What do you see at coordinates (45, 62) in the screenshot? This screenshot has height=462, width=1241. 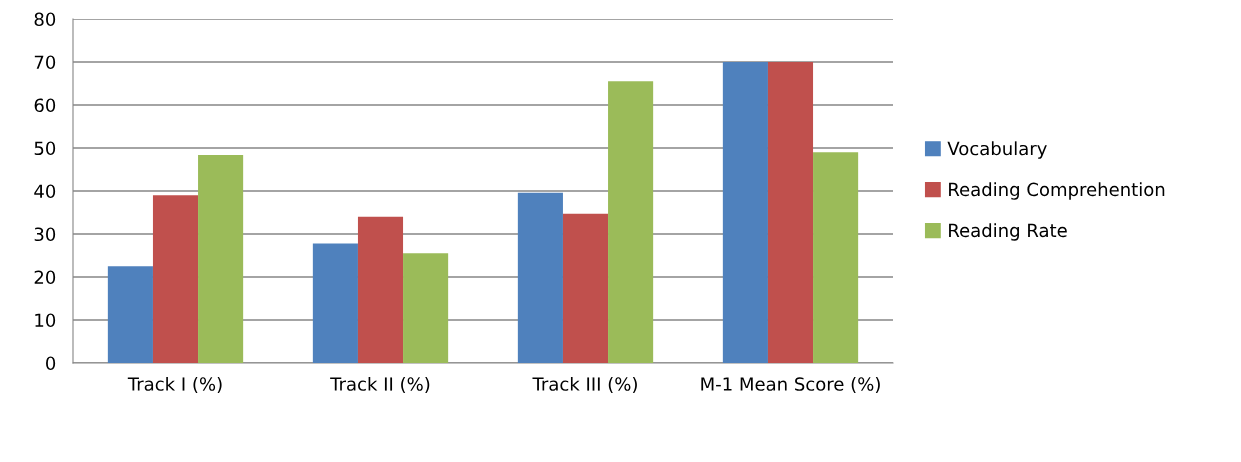 I see `y-tick-label: 70` at bounding box center [45, 62].